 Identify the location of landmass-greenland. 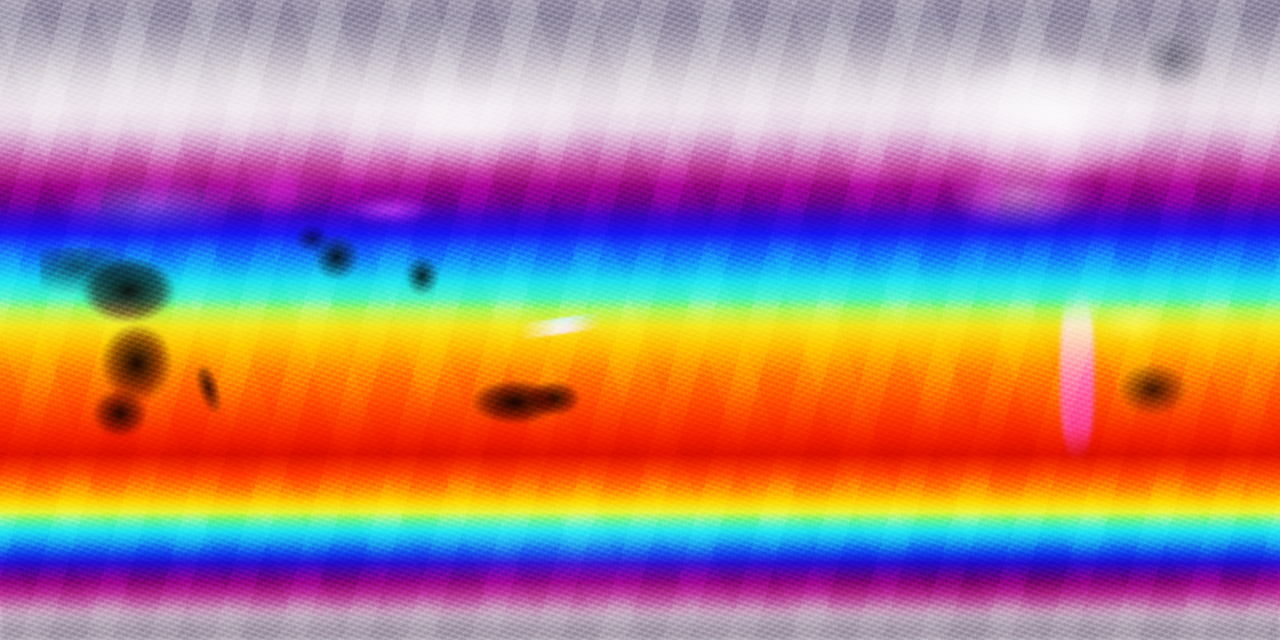
(1173, 59).